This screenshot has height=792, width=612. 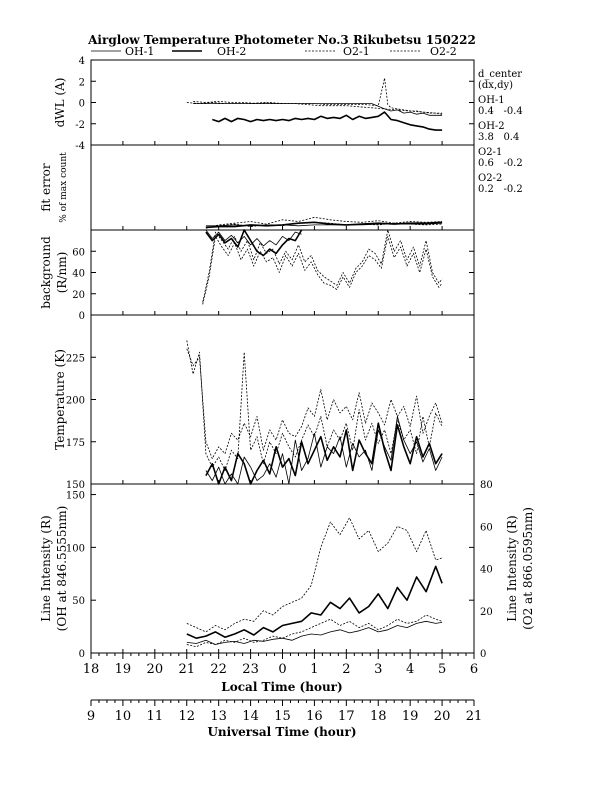 What do you see at coordinates (500, 74) in the screenshot?
I see `side-note-heading: d_center` at bounding box center [500, 74].